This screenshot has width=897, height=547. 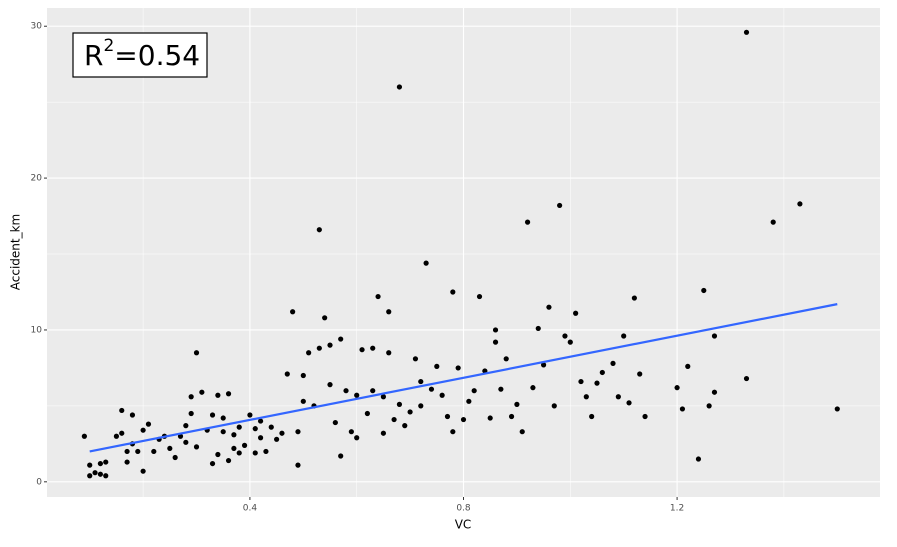 What do you see at coordinates (677, 509) in the screenshot?
I see `x-tick-label: 1.2` at bounding box center [677, 509].